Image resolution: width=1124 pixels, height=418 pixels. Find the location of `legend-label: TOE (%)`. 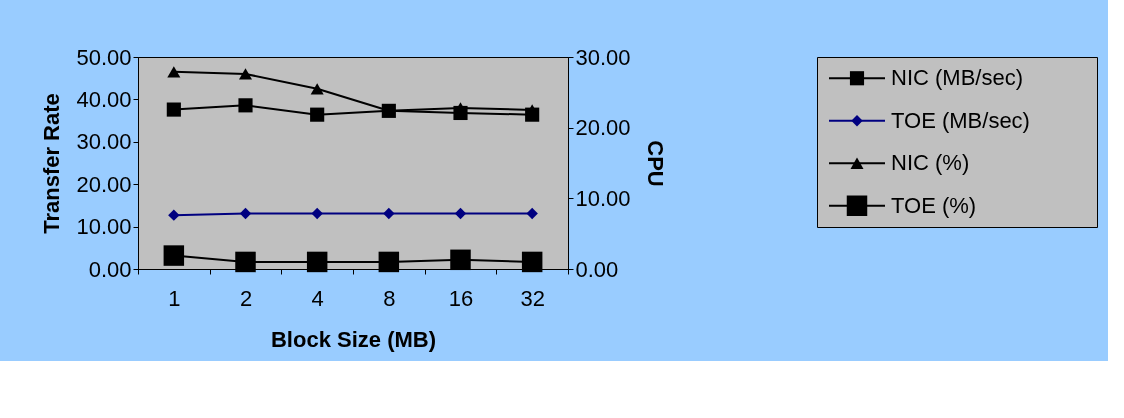

legend-label: TOE (%) is located at coordinates (934, 205).